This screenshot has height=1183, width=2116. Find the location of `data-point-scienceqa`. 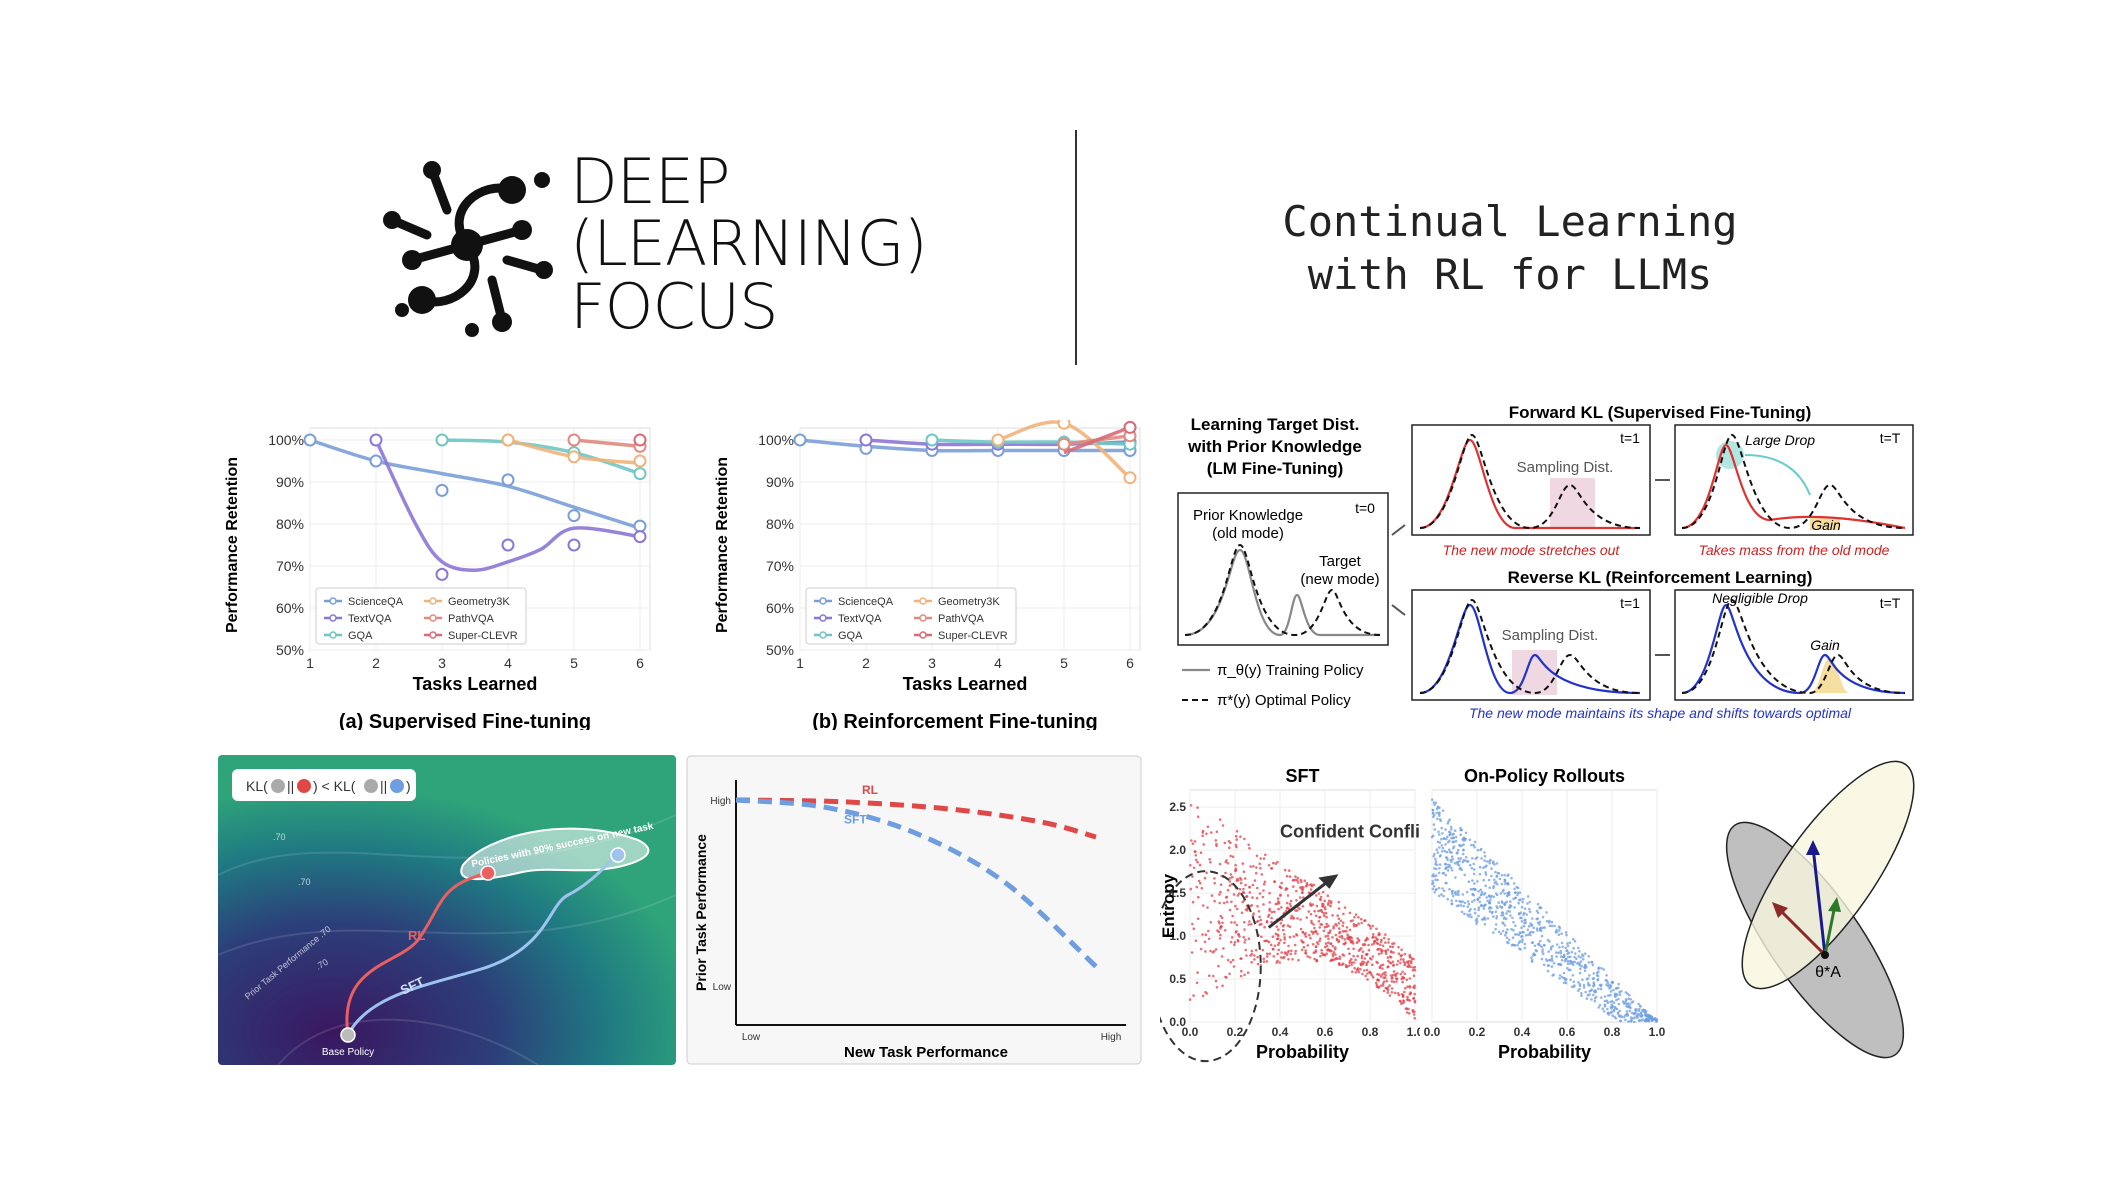

data-point-scienceqa is located at coordinates (442, 490).